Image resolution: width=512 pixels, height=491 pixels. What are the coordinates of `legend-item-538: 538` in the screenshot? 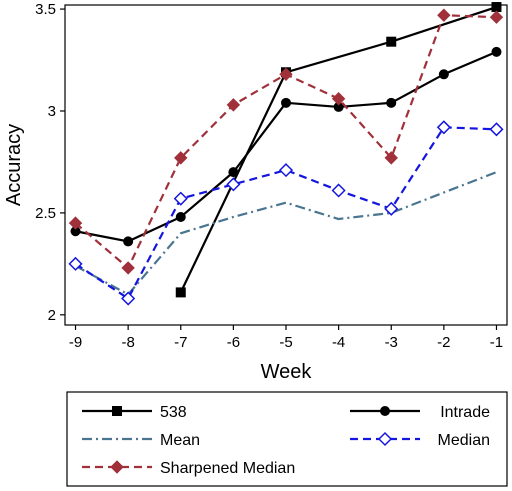 It's located at (134, 412).